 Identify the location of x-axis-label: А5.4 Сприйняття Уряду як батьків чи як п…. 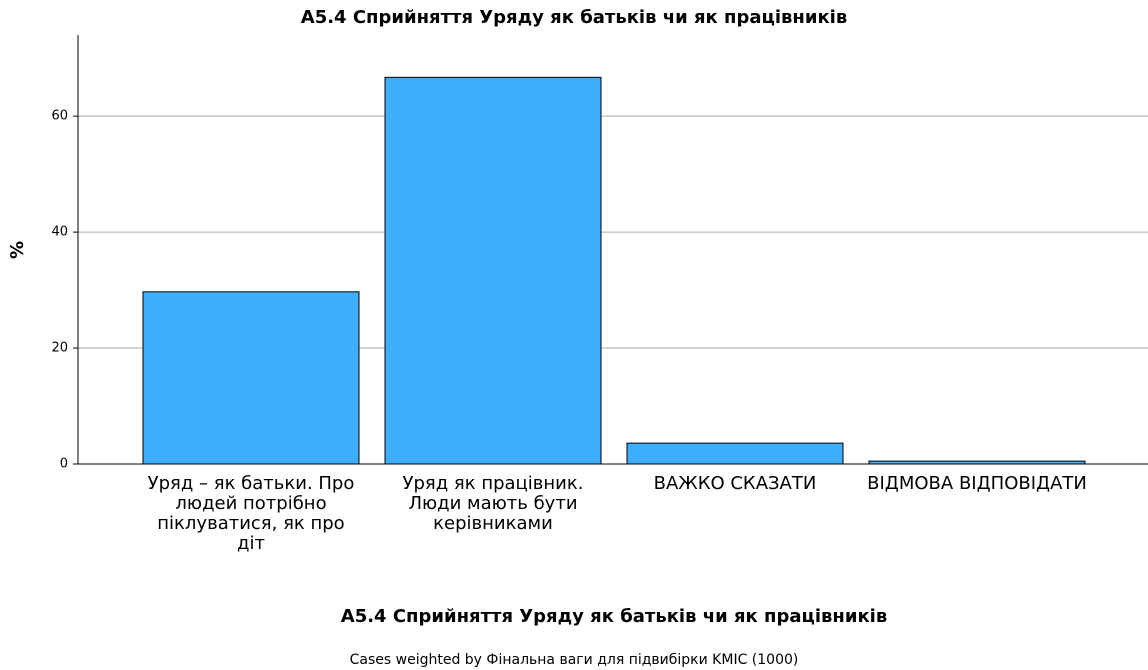
(614, 616).